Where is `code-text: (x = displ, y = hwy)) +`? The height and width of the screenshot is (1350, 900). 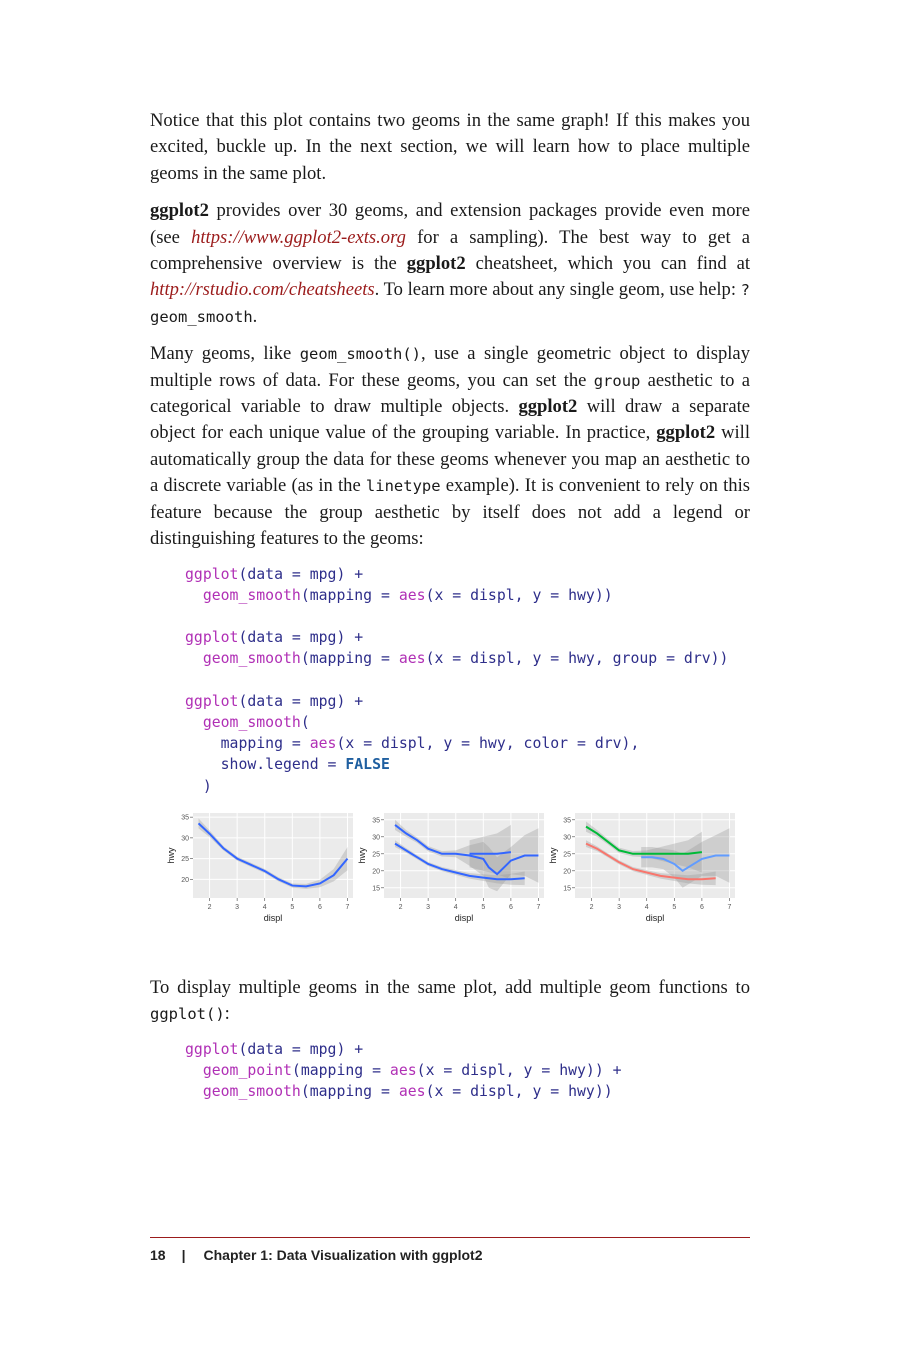
code-text: (x = displ, y = hwy)) + is located at coordinates (519, 1070).